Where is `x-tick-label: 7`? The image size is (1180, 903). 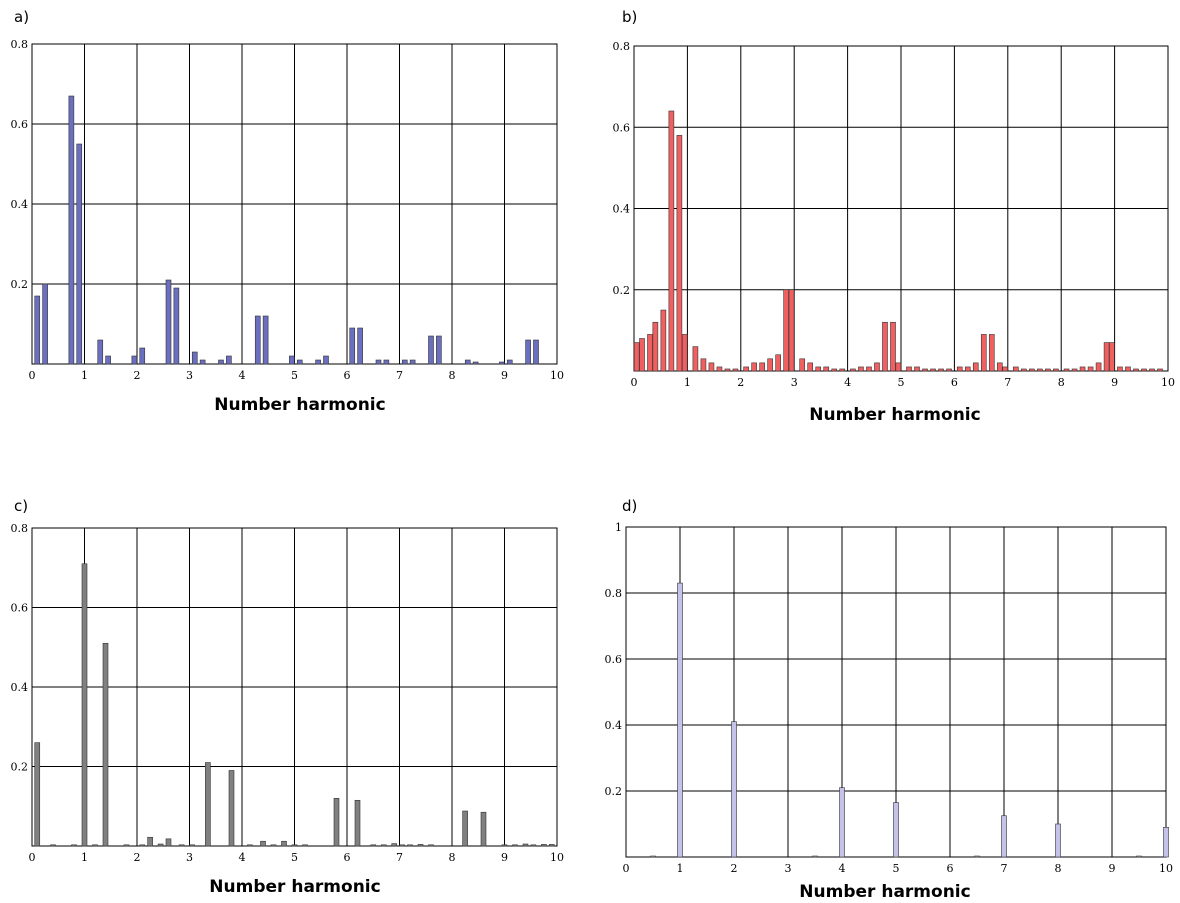
x-tick-label: 7 is located at coordinates (1007, 382).